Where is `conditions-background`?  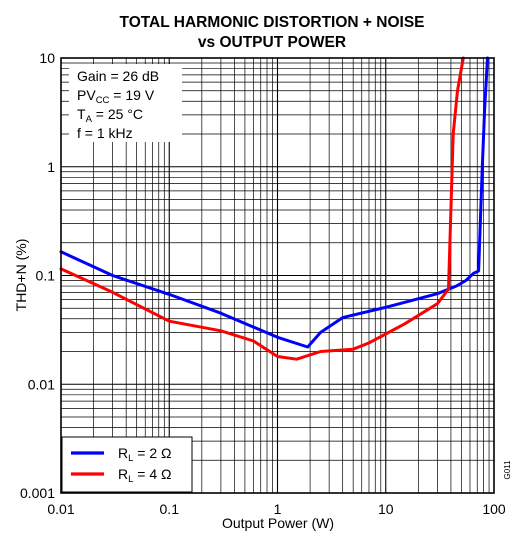 conditions-background is located at coordinates (125, 103).